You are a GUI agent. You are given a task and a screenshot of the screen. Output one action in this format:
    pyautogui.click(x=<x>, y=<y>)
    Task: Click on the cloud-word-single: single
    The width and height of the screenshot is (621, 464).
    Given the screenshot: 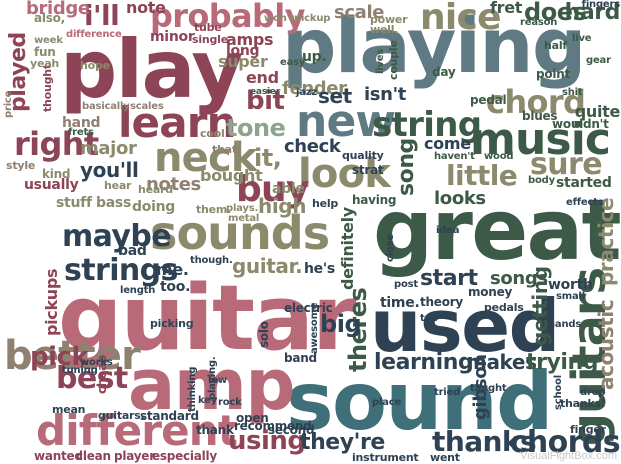 What is the action you would take?
    pyautogui.click(x=210, y=39)
    